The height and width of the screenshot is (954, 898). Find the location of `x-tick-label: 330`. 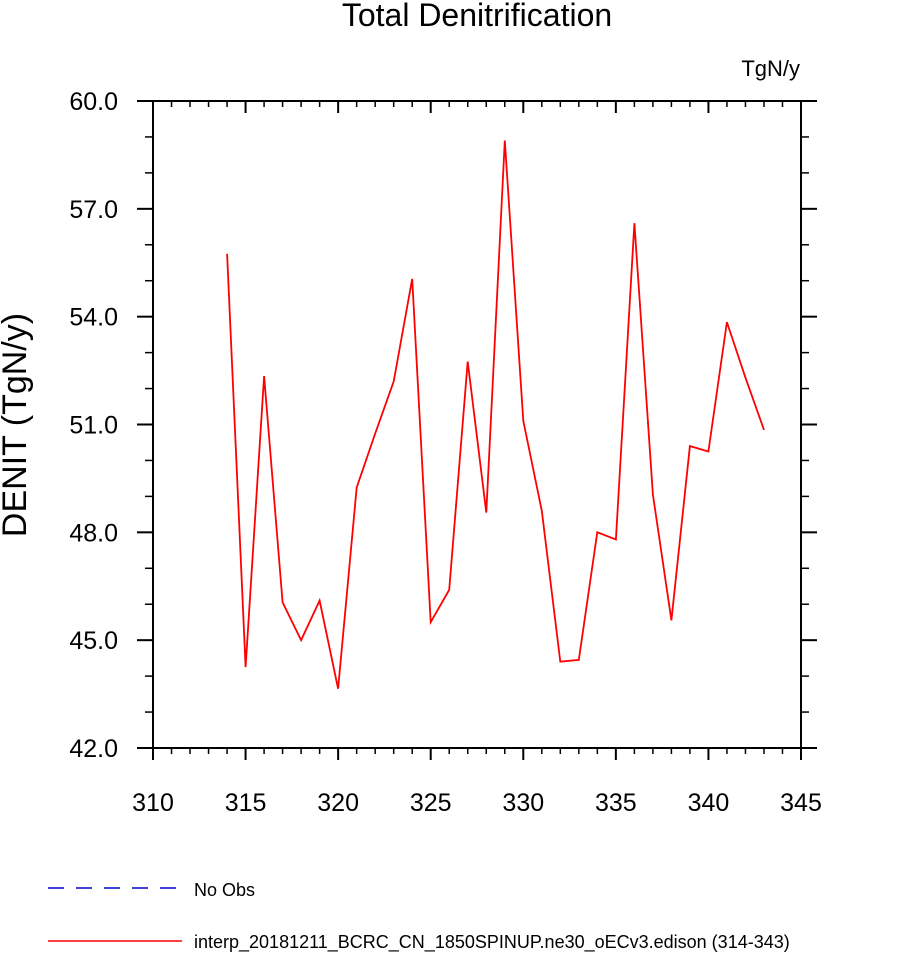

x-tick-label: 330 is located at coordinates (523, 803).